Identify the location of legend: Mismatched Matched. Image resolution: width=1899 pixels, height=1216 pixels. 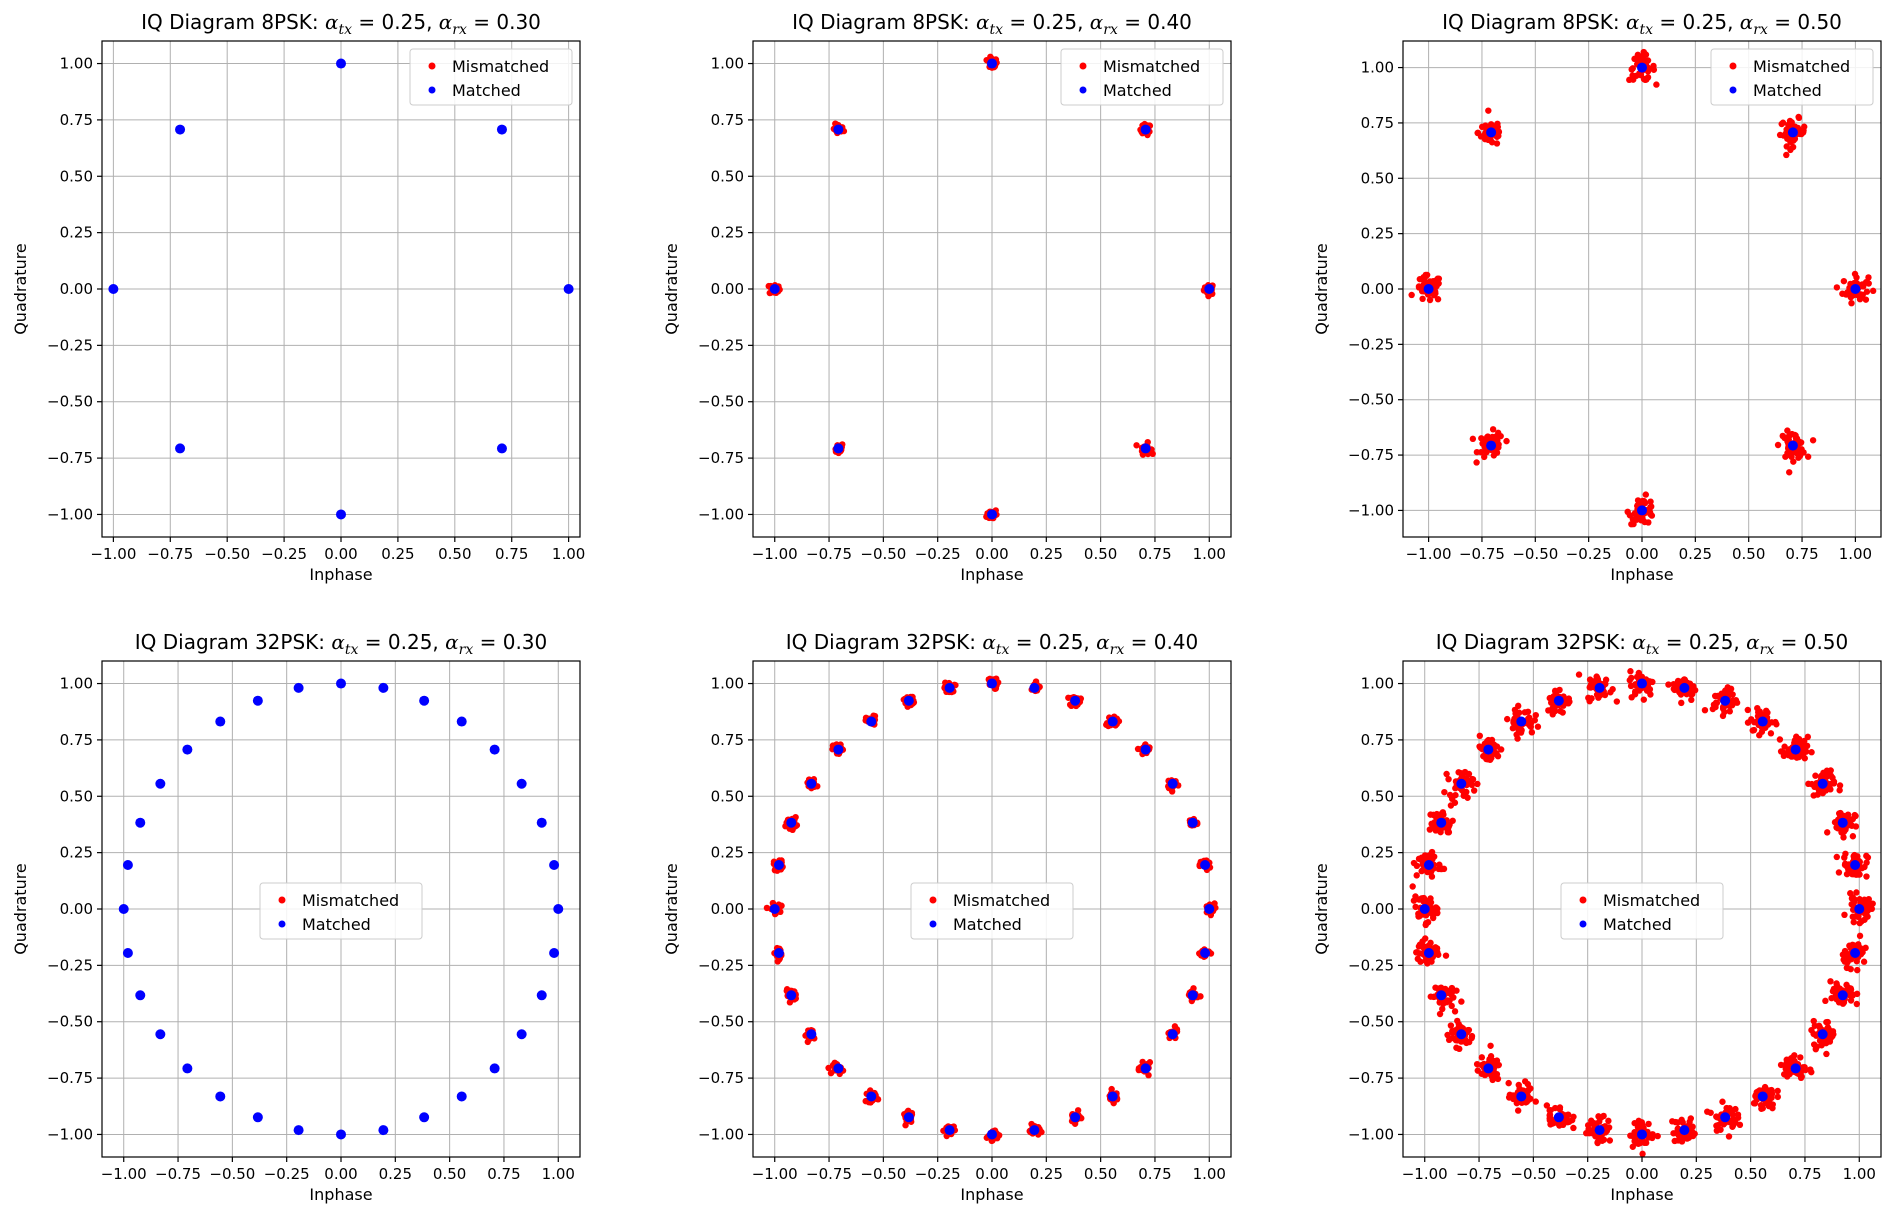
(491, 77).